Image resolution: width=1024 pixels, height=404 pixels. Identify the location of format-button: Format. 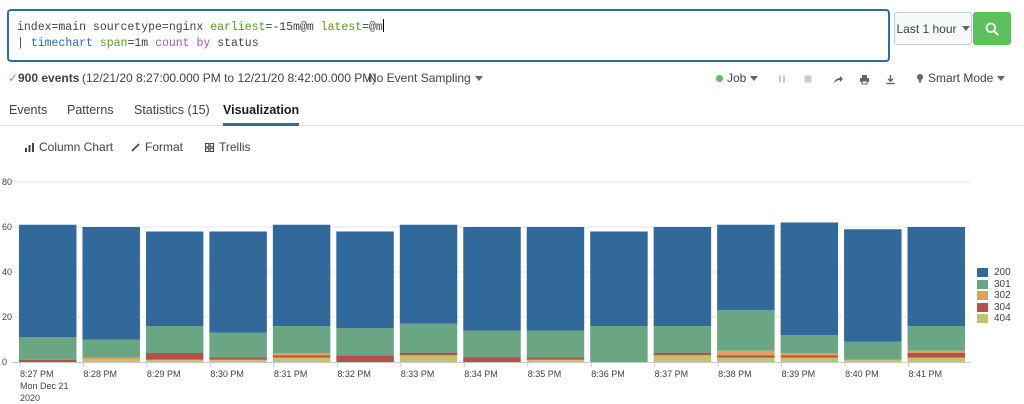
(157, 147).